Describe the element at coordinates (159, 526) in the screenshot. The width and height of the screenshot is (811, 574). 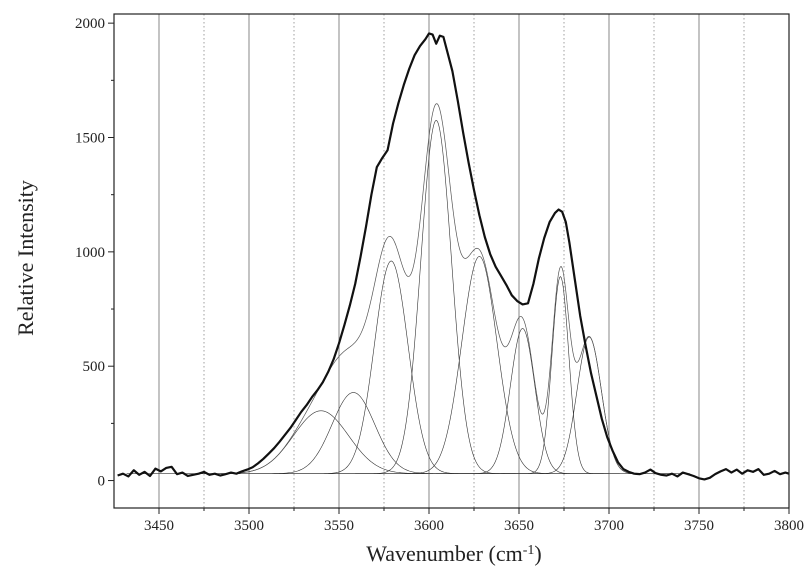
I see `x-tick-label: 3450` at that location.